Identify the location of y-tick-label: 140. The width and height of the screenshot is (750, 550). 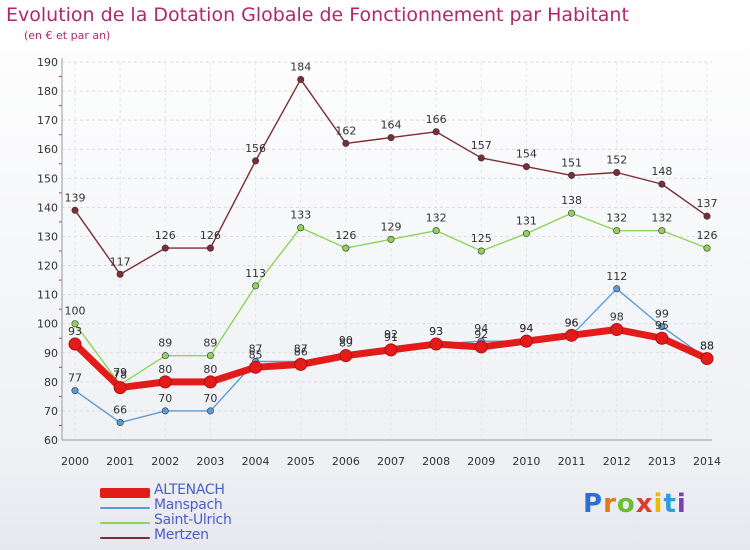
(47, 207).